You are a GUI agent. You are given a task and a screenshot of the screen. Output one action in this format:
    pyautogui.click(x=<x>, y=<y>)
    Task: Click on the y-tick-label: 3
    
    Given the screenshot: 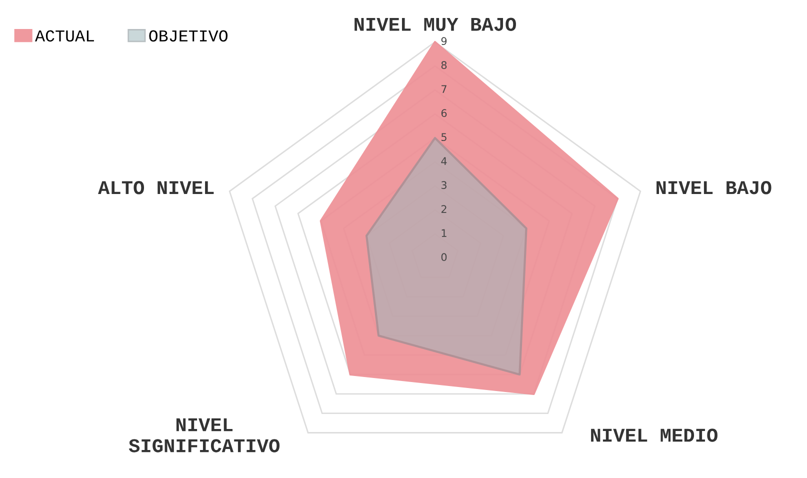 What is the action you would take?
    pyautogui.click(x=443, y=185)
    